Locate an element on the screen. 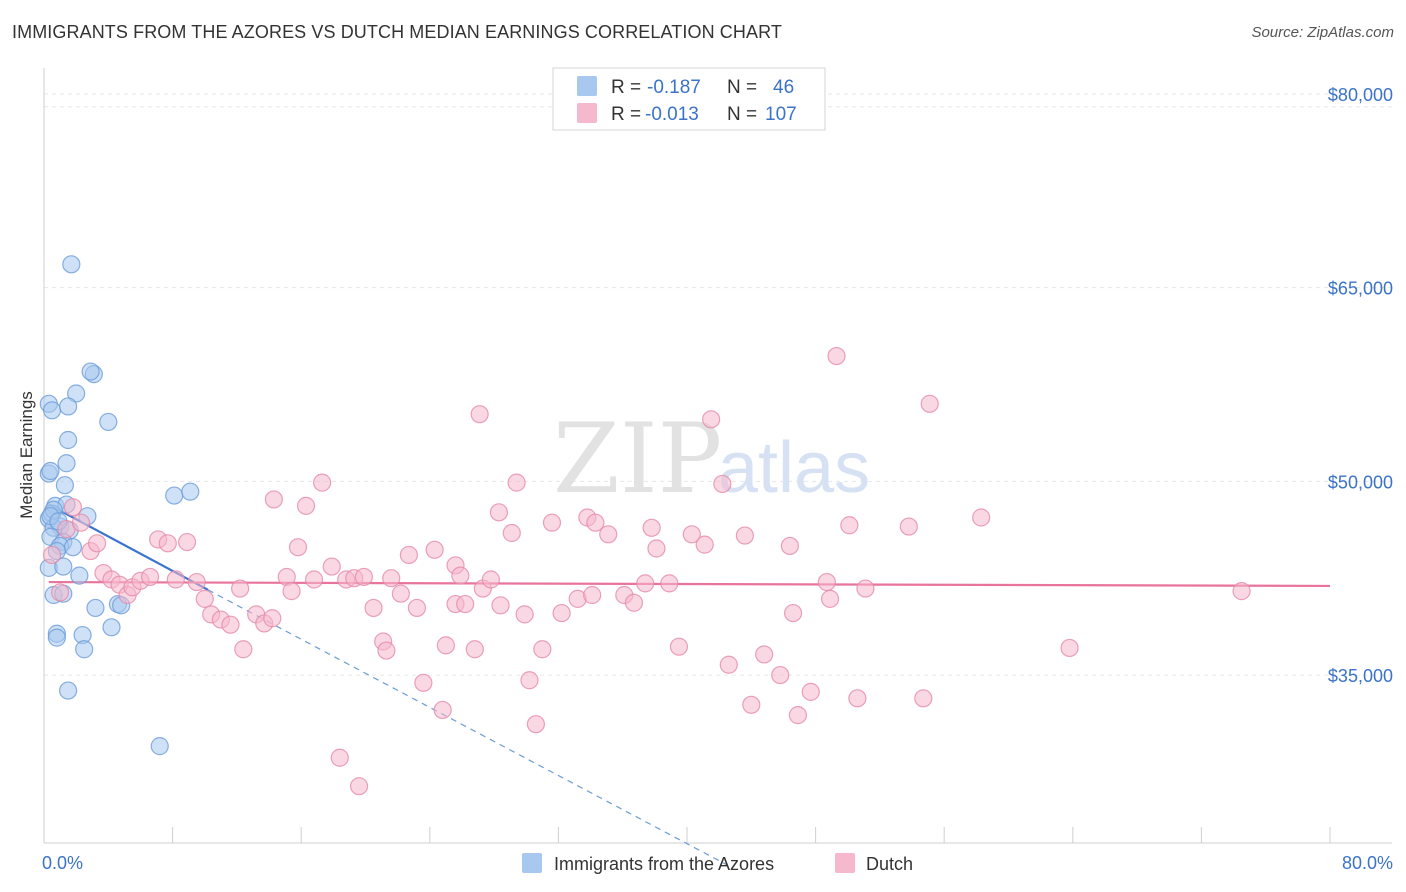 This screenshot has width=1406, height=892. series-azores is located at coordinates (119, 505).